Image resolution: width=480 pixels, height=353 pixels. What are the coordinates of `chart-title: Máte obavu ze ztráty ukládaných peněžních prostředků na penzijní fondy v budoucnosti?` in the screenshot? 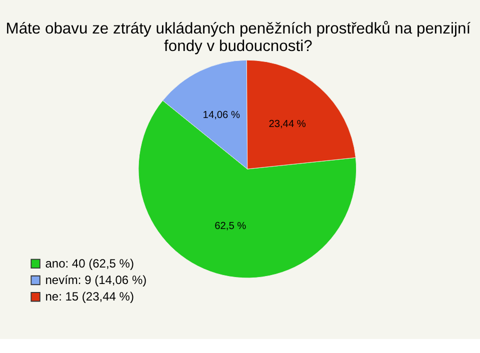 It's located at (239, 37).